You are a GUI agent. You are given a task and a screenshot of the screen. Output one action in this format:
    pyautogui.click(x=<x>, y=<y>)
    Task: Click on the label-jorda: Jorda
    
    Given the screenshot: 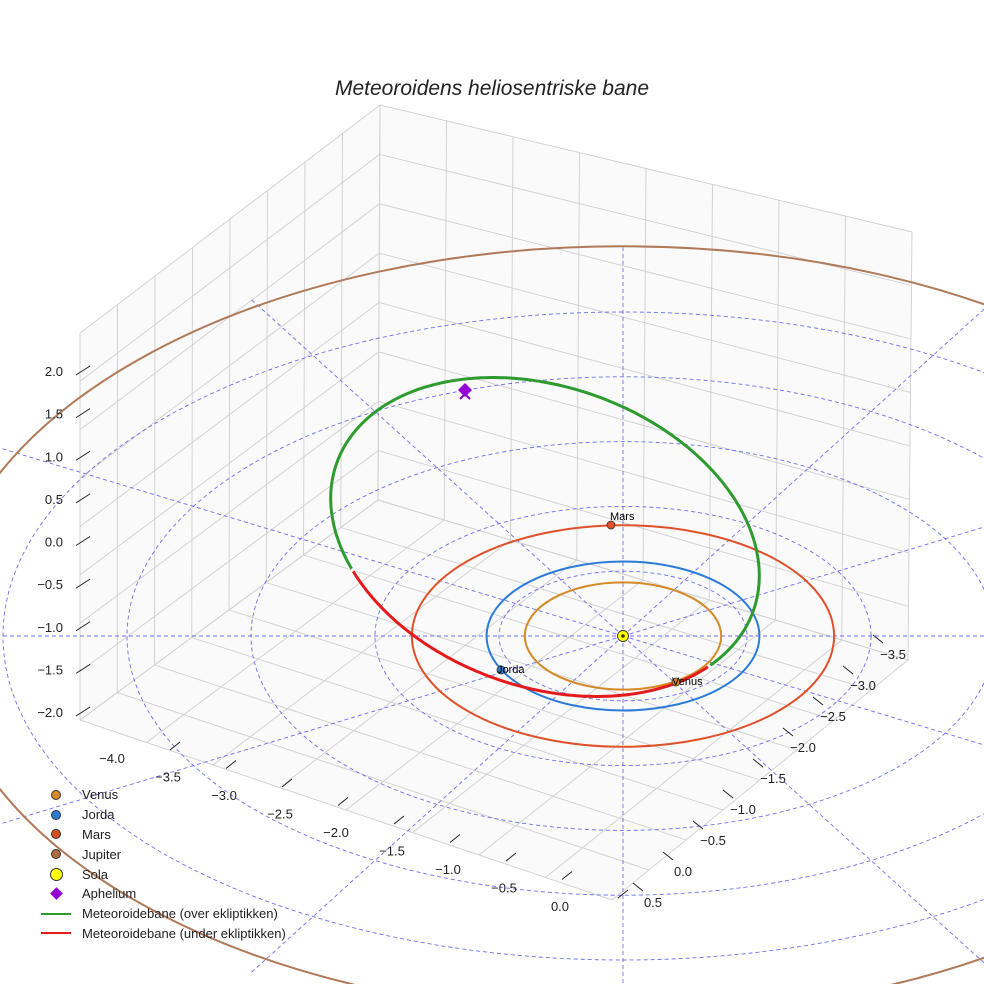 What is the action you would take?
    pyautogui.click(x=511, y=670)
    